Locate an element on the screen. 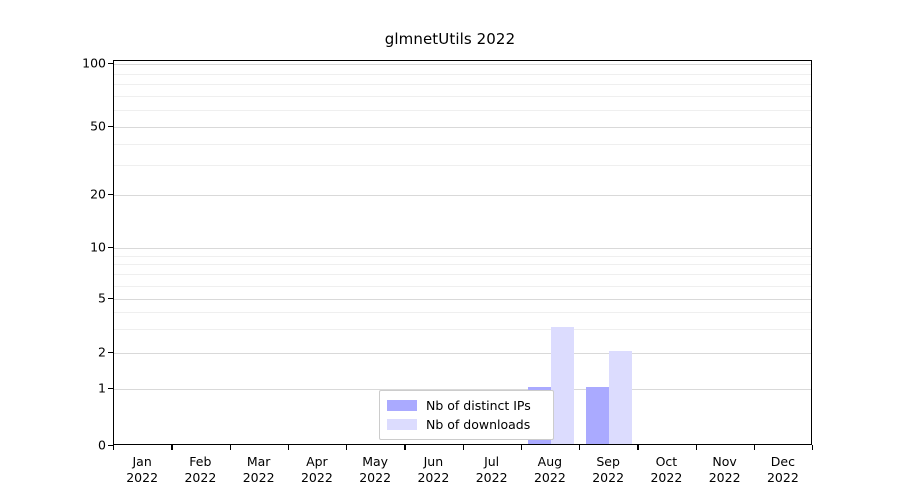 The height and width of the screenshot is (500, 900). x-tick-label-oct: Oct 2022 is located at coordinates (666, 470).